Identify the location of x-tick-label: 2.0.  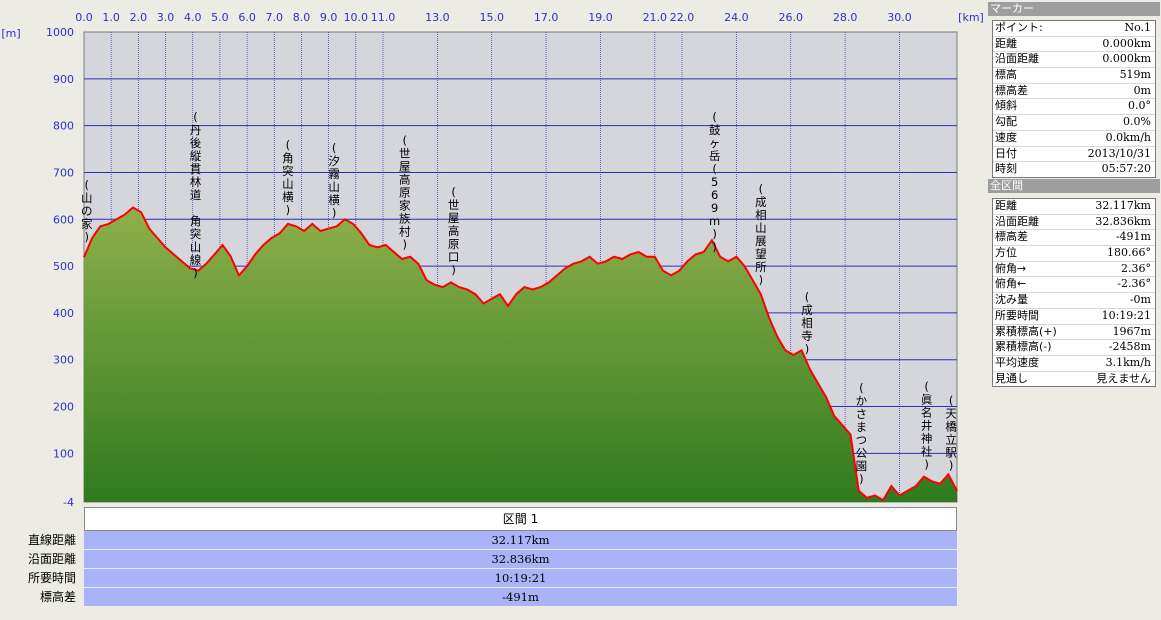
(139, 17).